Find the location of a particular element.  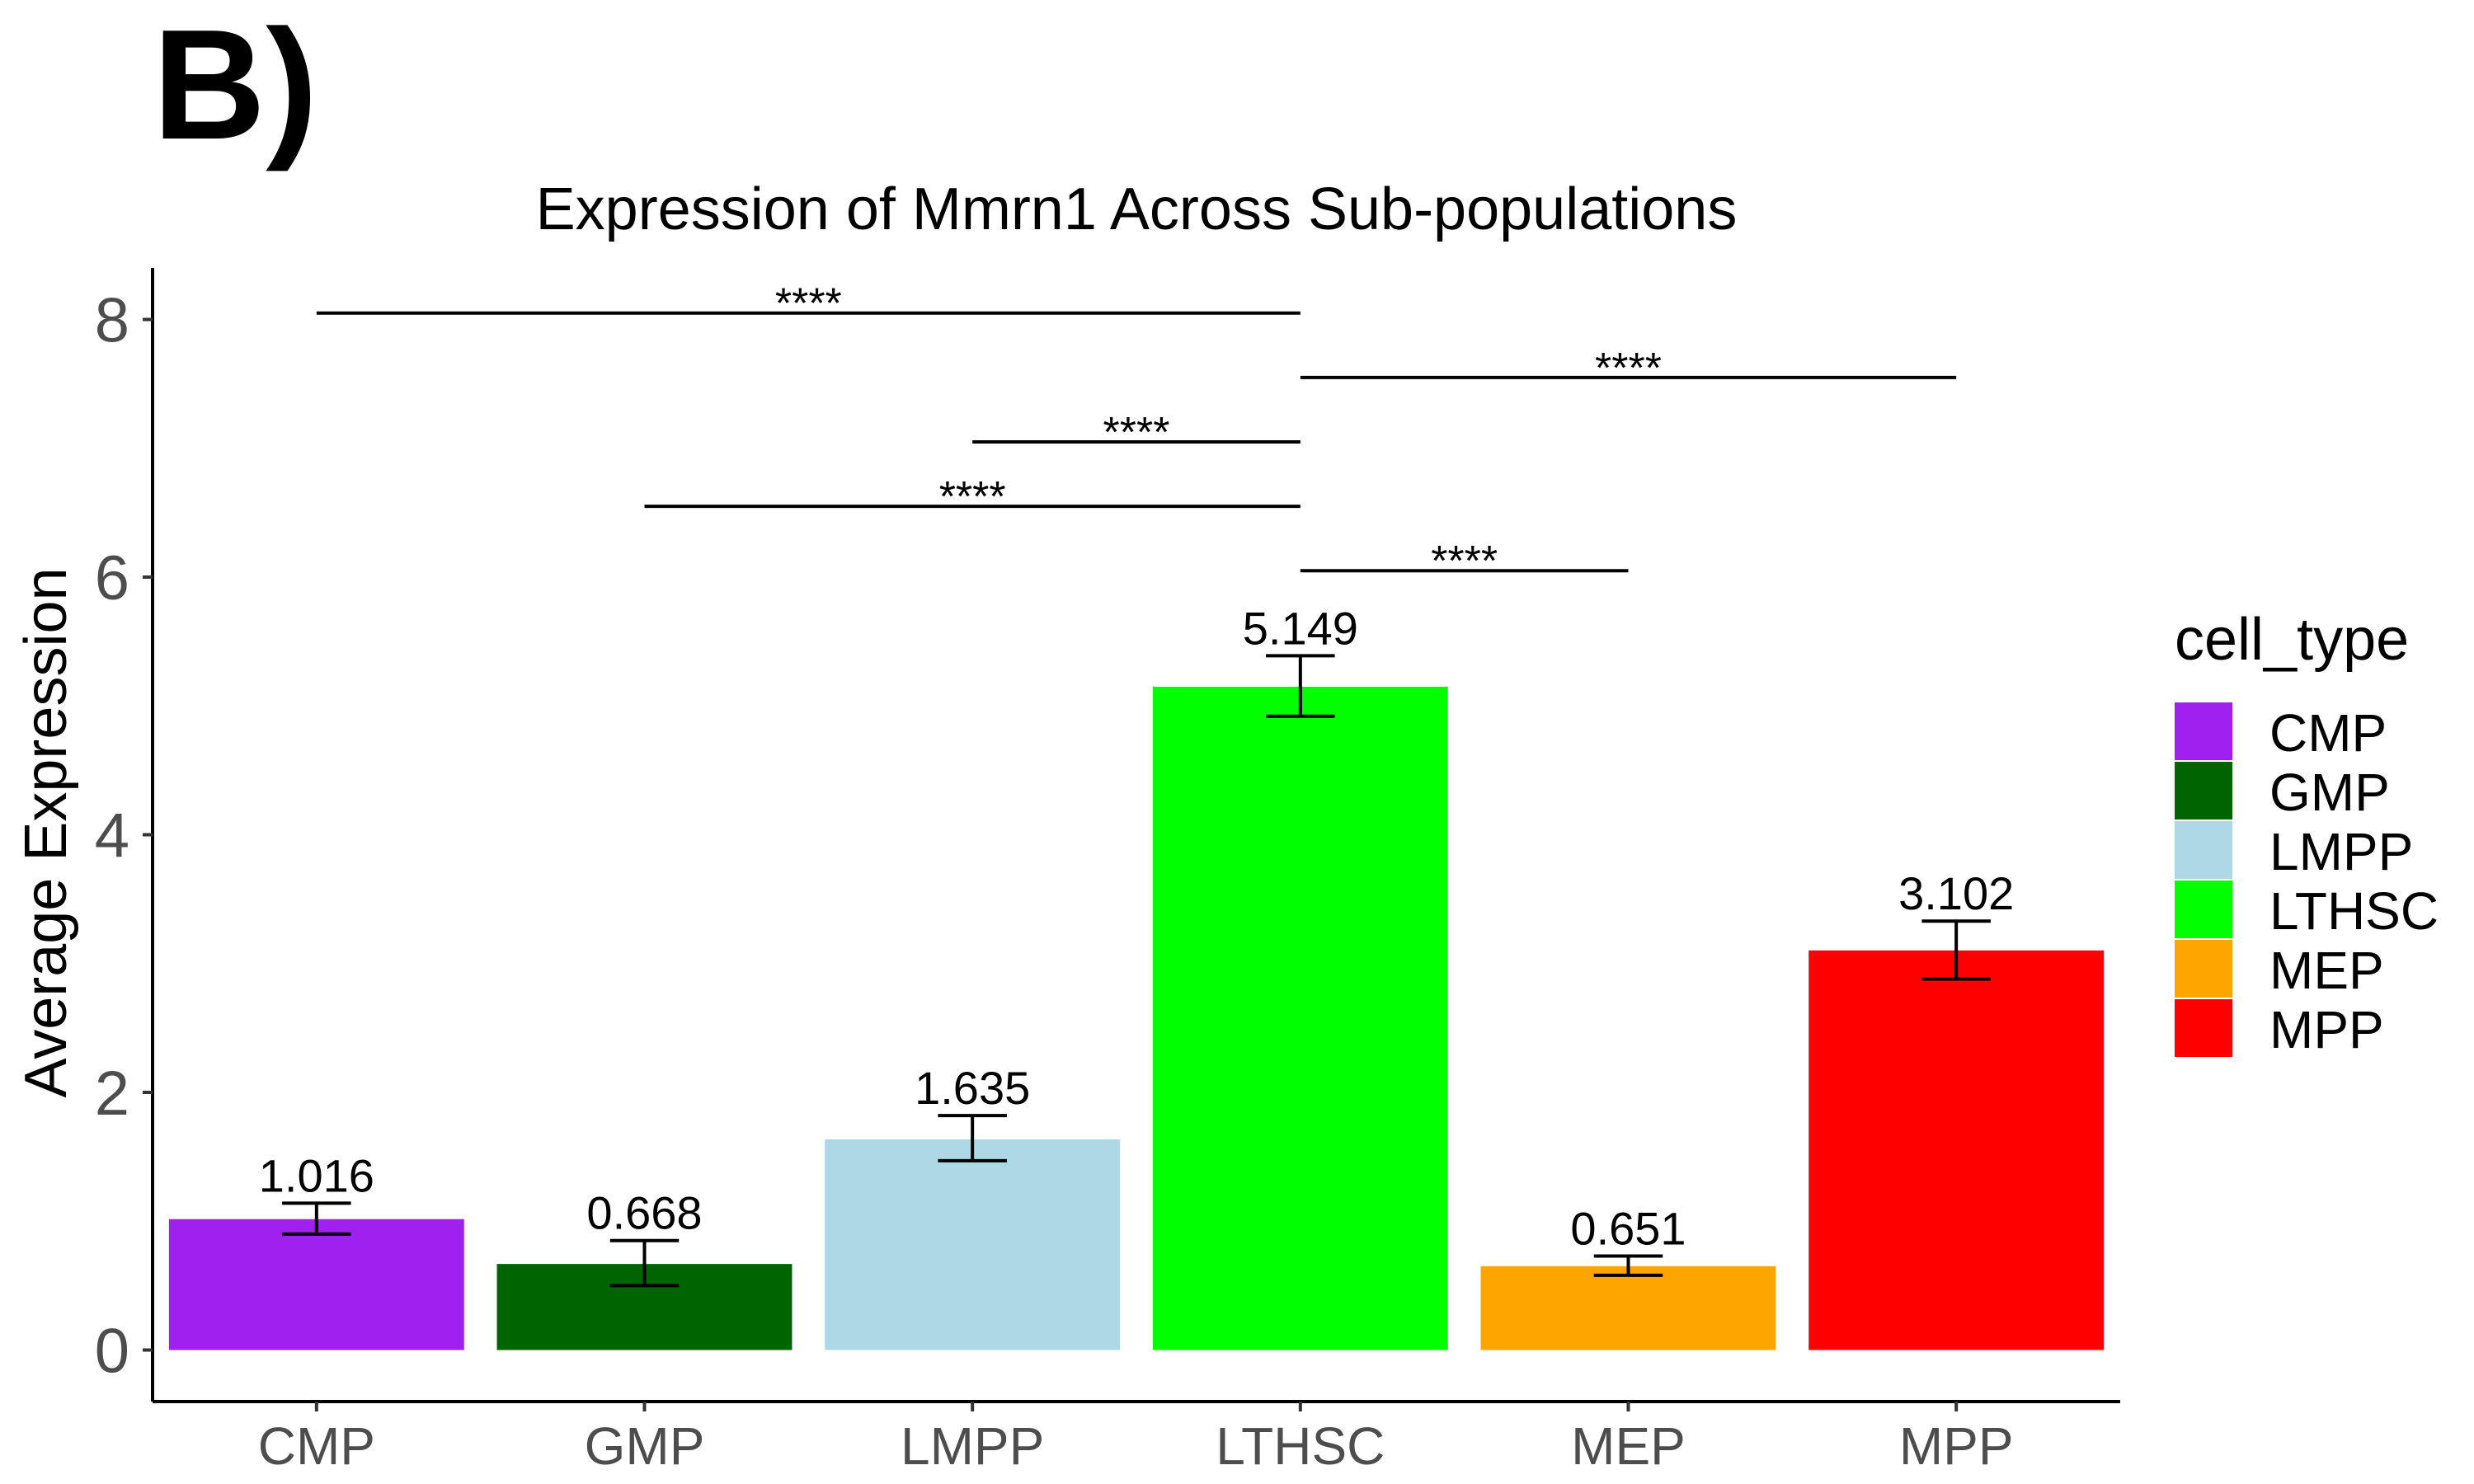

y-tick-label-2: 2 is located at coordinates (112, 1094).